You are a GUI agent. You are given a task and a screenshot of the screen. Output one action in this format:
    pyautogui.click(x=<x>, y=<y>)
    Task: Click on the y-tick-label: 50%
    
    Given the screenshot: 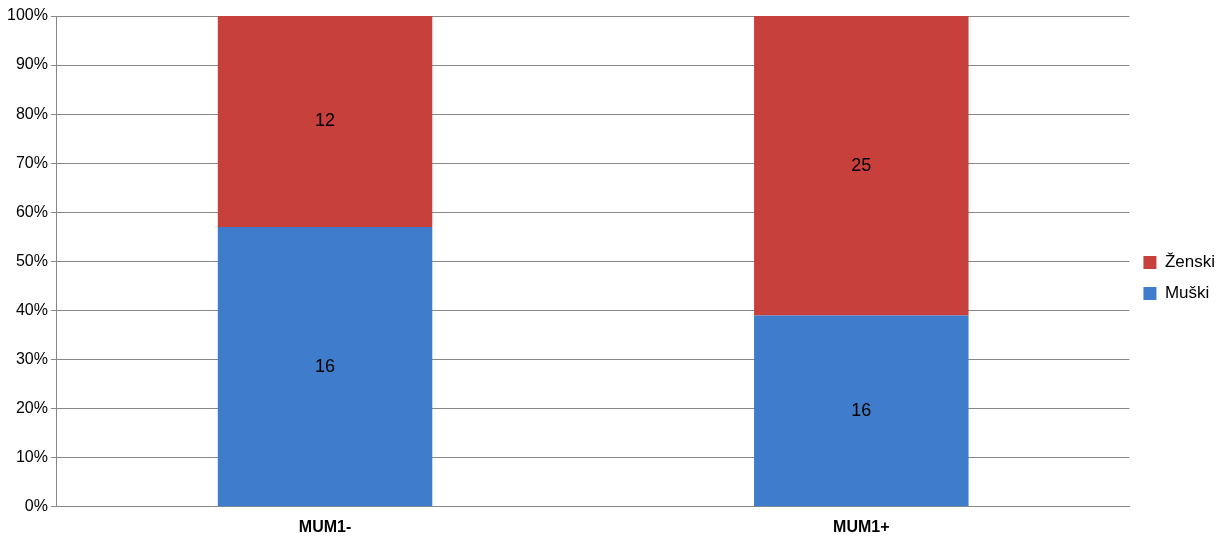 What is the action you would take?
    pyautogui.click(x=31, y=260)
    